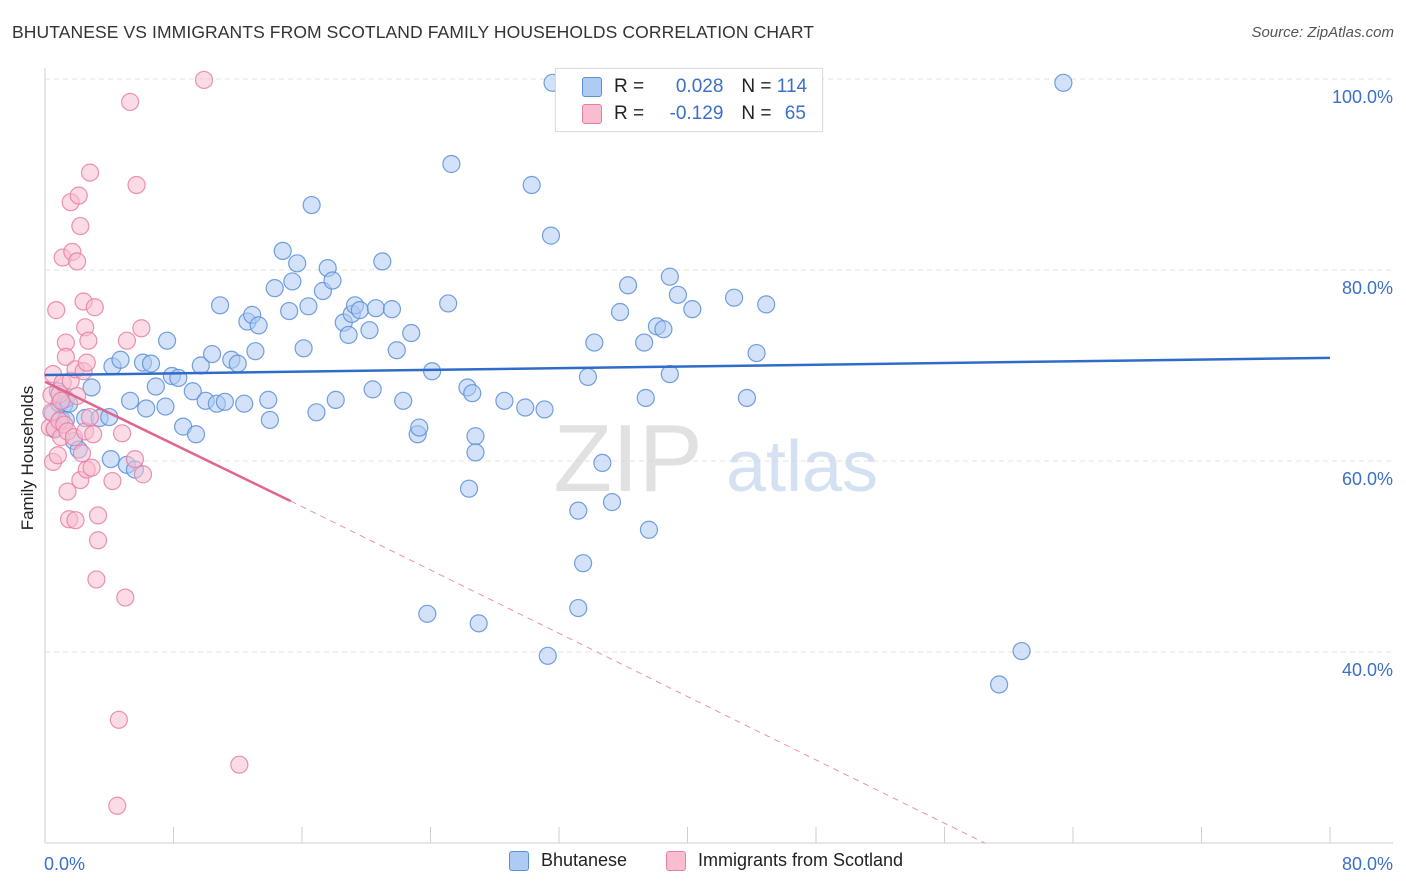 Image resolution: width=1406 pixels, height=892 pixels. I want to click on x-tick-label: 0.0%, so click(64, 864).